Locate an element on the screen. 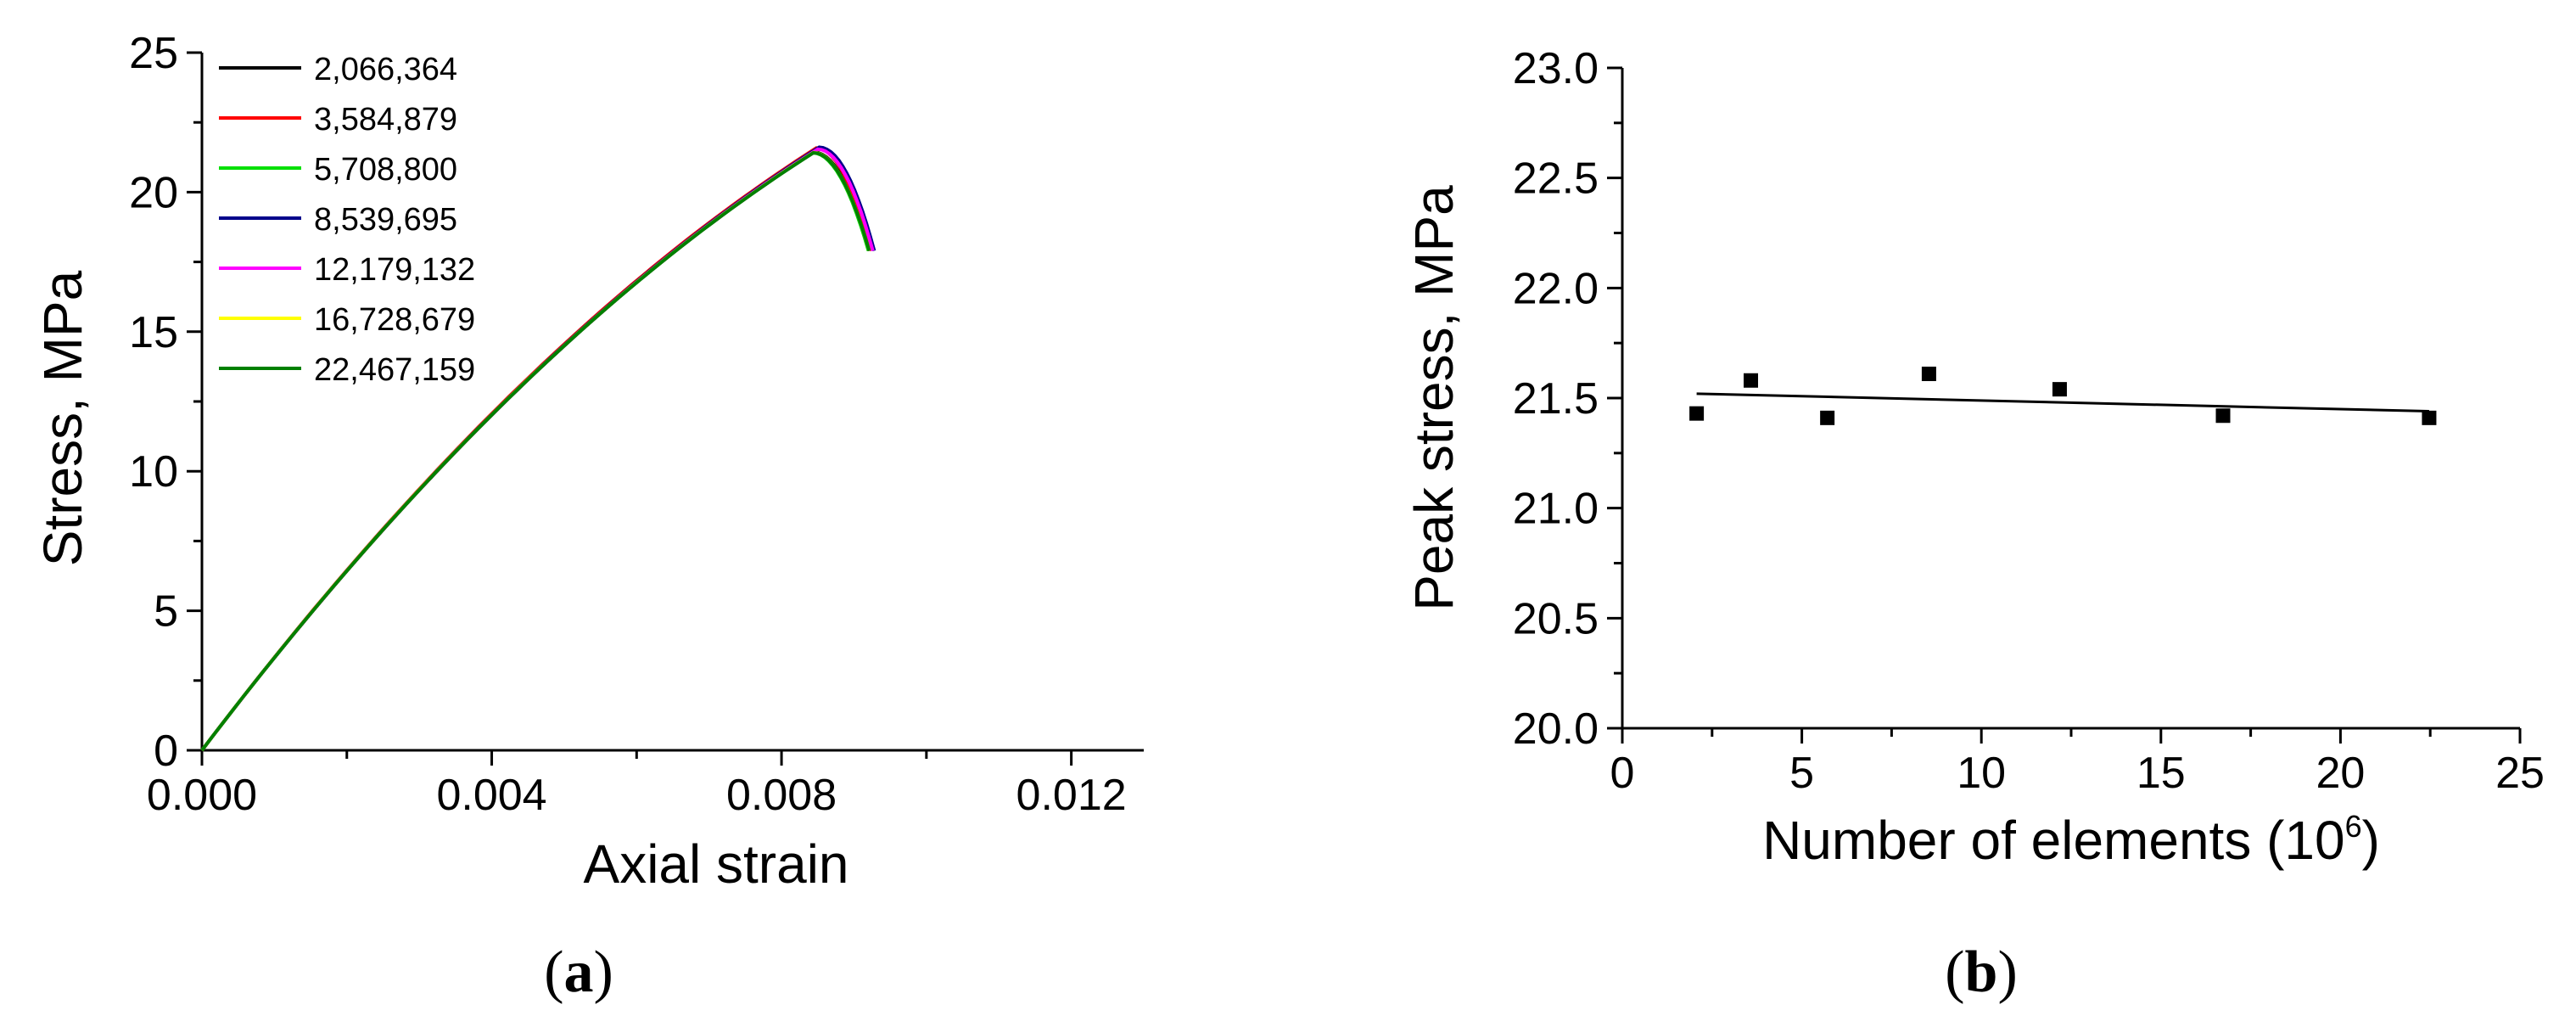 The image size is (2576, 1027). panel-b-y-tick-label: 20.5 is located at coordinates (1556, 618).